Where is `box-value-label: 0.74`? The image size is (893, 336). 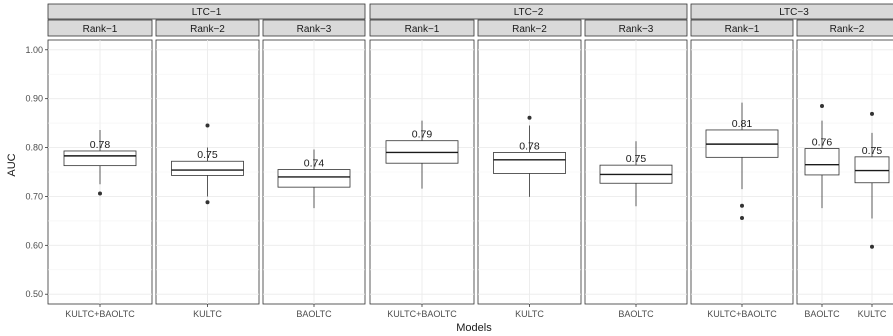 box-value-label: 0.74 is located at coordinates (314, 164).